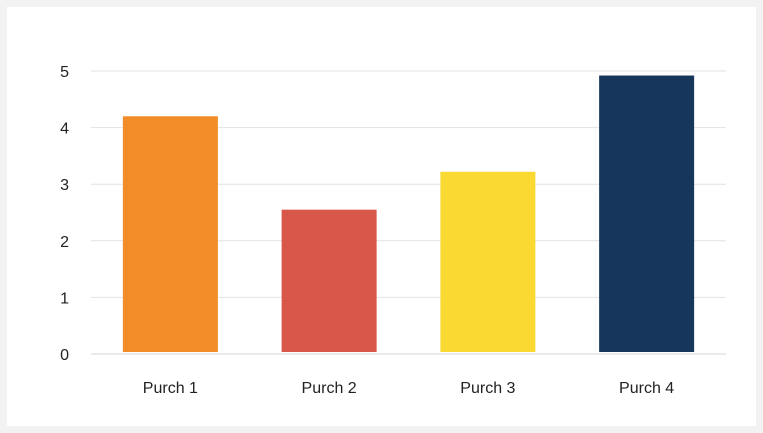 This screenshot has width=763, height=433. Describe the element at coordinates (64, 242) in the screenshot. I see `y-tick-label: 2` at that location.